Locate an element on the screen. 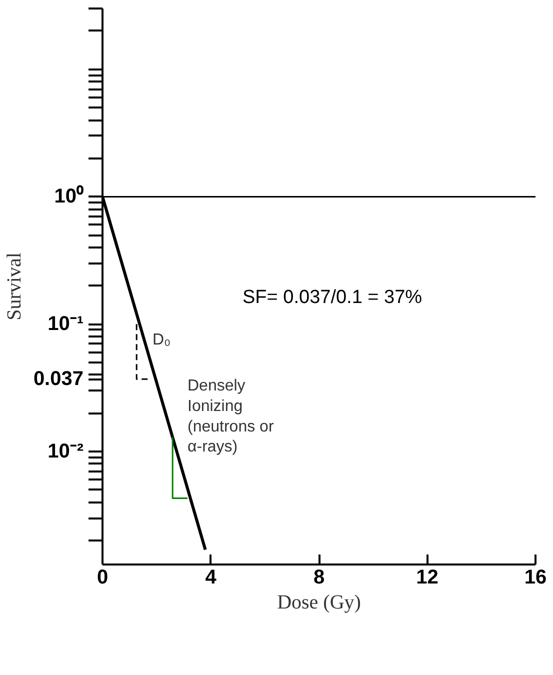  annotation: SF= 0.037/0.1 = 37% is located at coordinates (332, 297).